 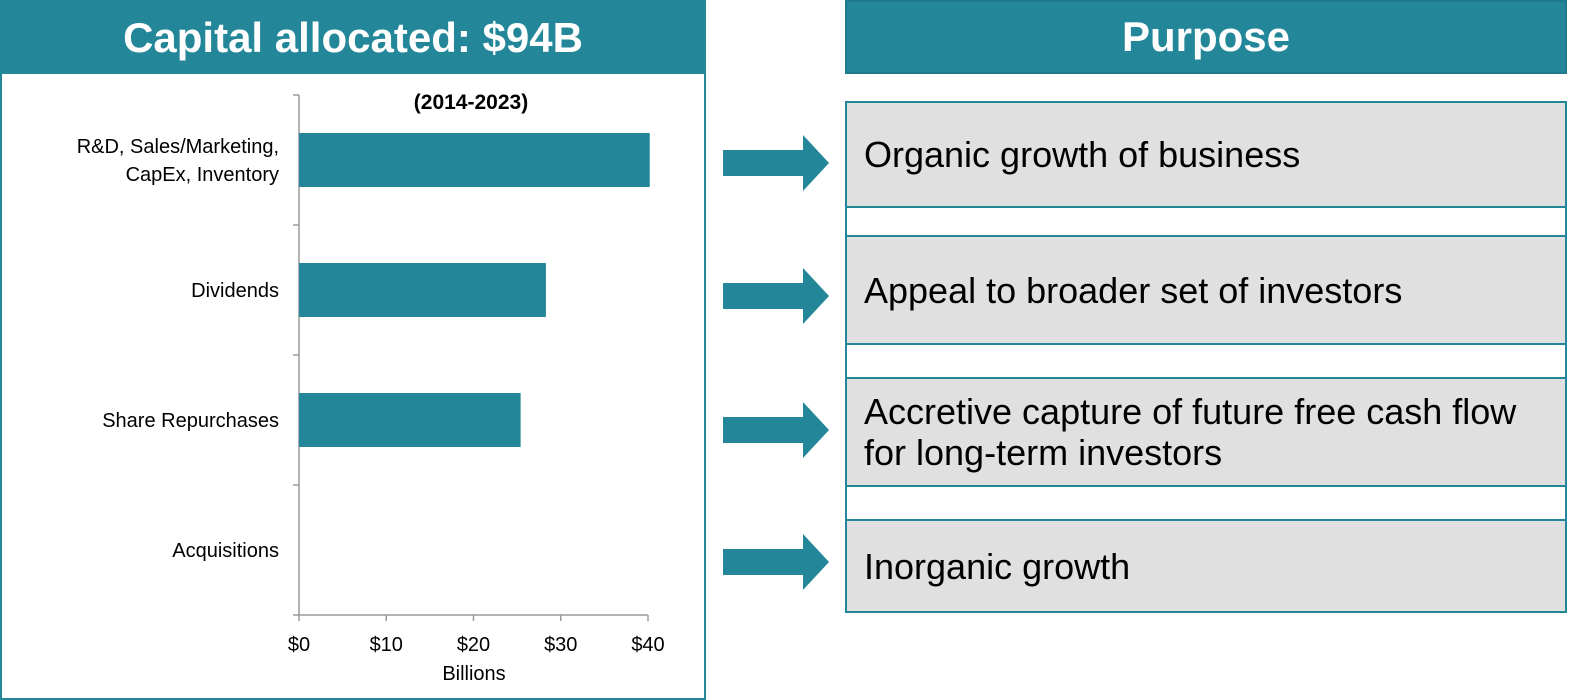 I want to click on x-tick-label: $0, so click(x=299, y=645).